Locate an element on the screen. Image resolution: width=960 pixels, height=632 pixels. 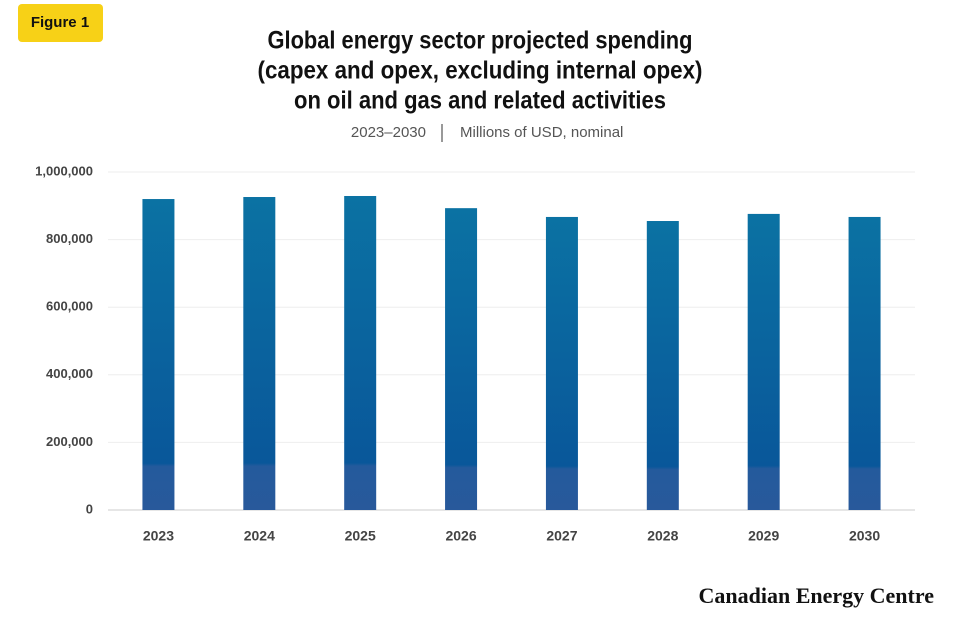
x-tick-label: 2024 is located at coordinates (259, 536).